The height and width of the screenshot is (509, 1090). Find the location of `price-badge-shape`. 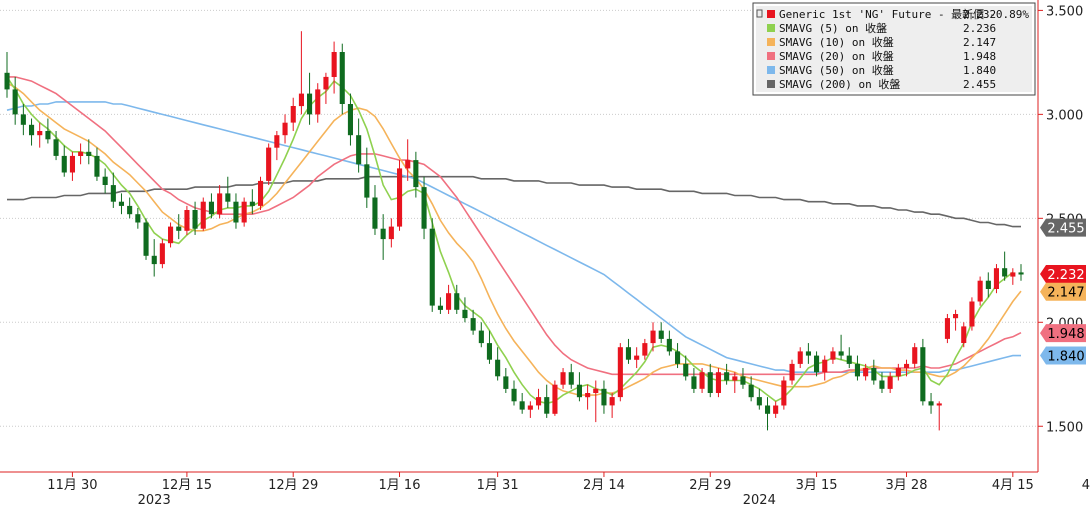

price-badge-shape is located at coordinates (1063, 274).